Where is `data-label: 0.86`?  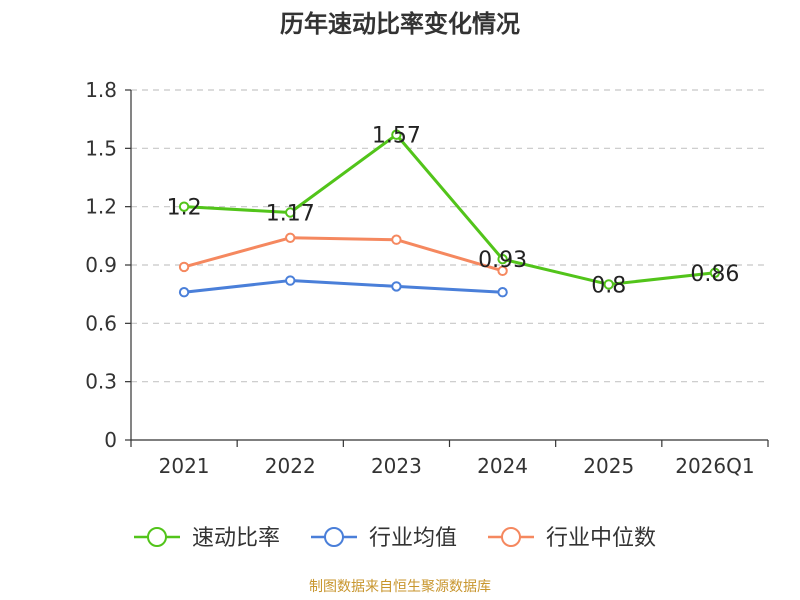
data-label: 0.86 is located at coordinates (714, 274).